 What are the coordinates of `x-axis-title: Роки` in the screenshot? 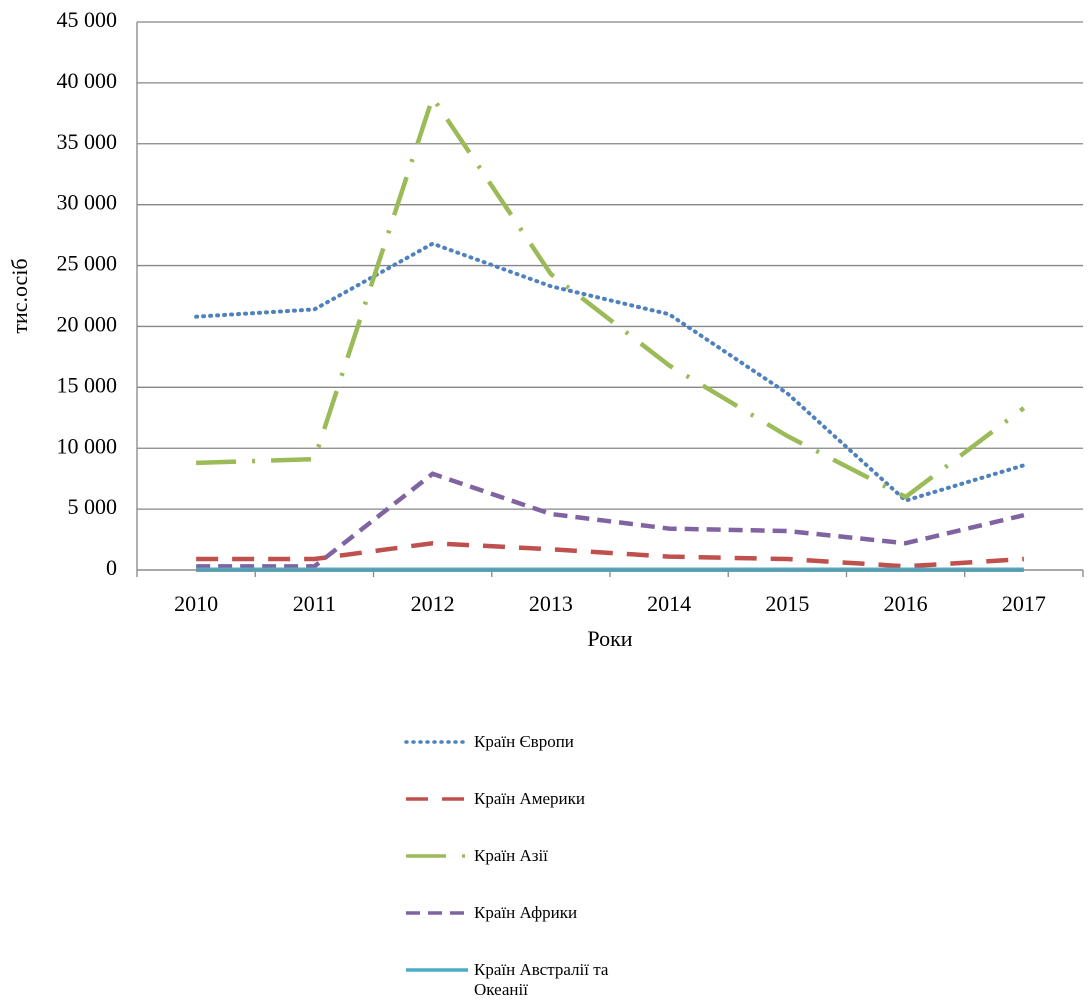 It's located at (609, 638).